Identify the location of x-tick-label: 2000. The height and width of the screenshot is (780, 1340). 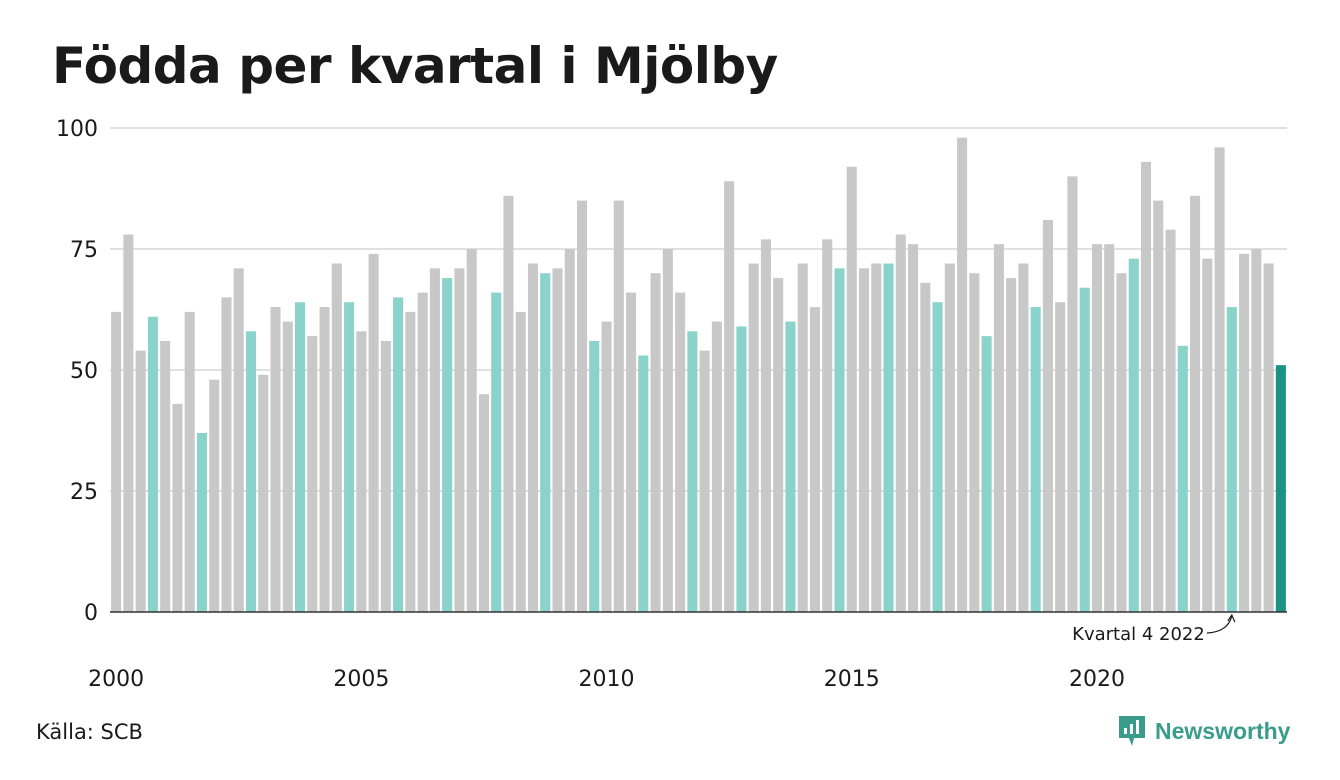
(116, 679).